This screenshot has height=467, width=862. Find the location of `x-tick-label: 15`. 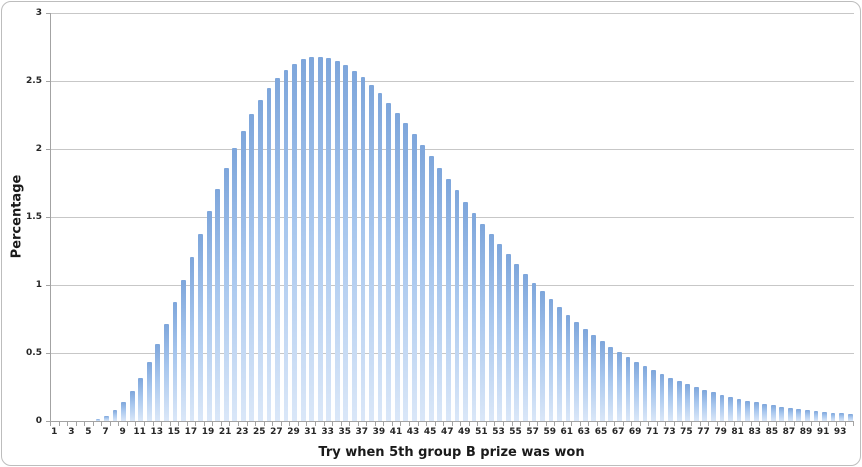

x-tick-label: 15 is located at coordinates (174, 432).